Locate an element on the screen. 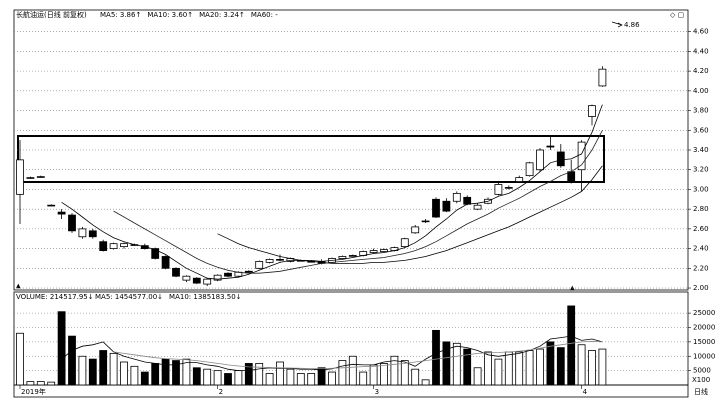  y-tick-label: 3.00 is located at coordinates (701, 189).